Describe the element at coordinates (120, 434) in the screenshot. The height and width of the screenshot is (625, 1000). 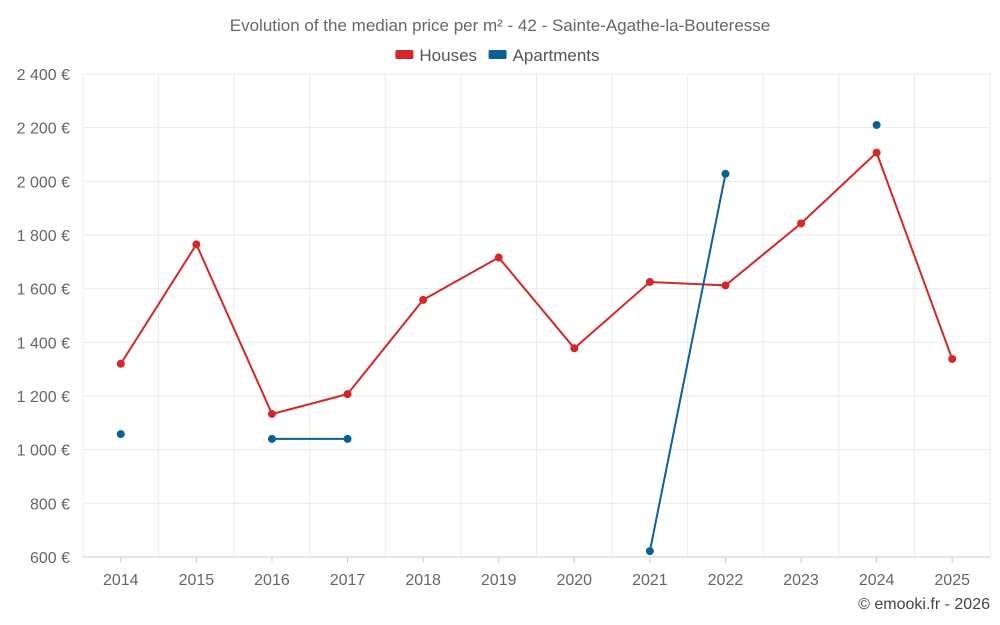
I see `point-apartments-2014` at that location.